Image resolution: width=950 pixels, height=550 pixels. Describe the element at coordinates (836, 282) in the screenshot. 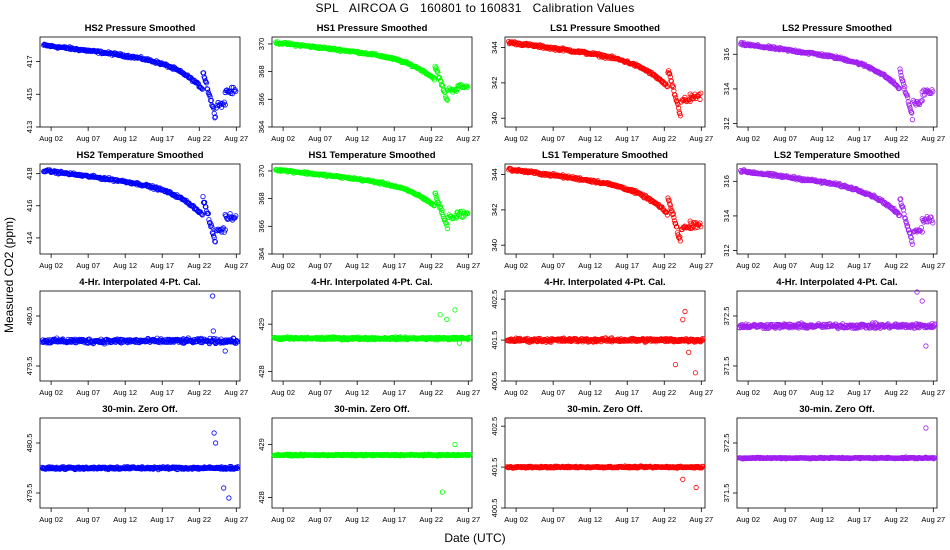

I see `panel-title: 4-Hr. Interpolated 4-Pt. Cal.` at that location.